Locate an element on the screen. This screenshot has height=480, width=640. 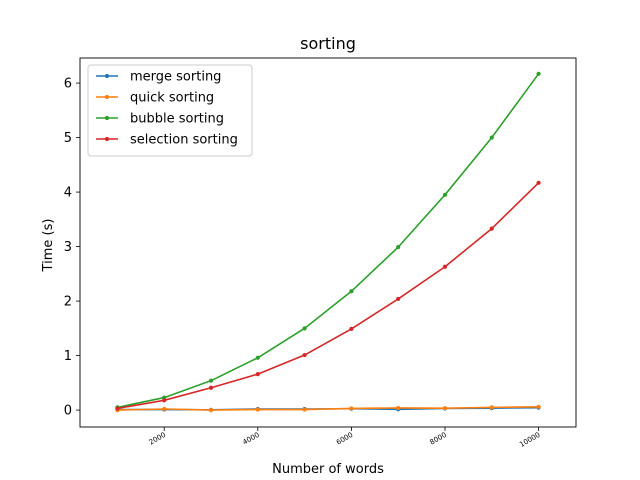
y-tick-label: 1 is located at coordinates (68, 356).